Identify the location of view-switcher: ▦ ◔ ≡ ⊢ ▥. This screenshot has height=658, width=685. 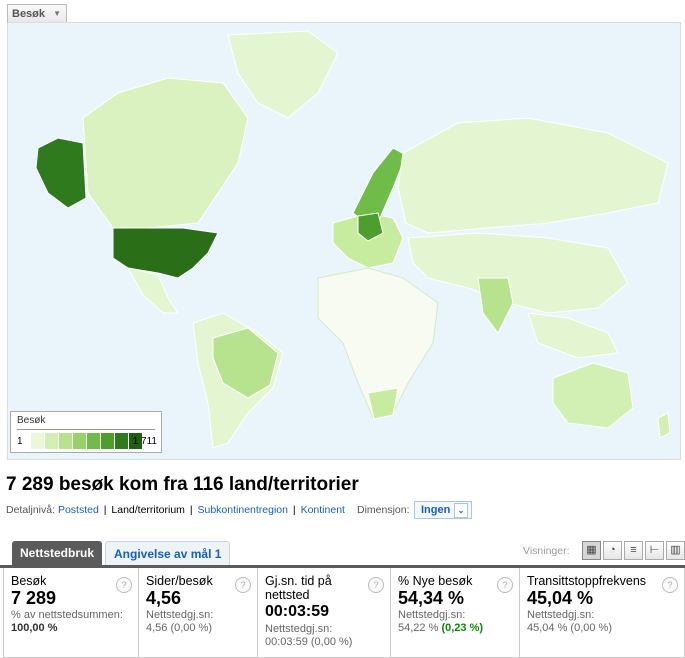
(632, 550).